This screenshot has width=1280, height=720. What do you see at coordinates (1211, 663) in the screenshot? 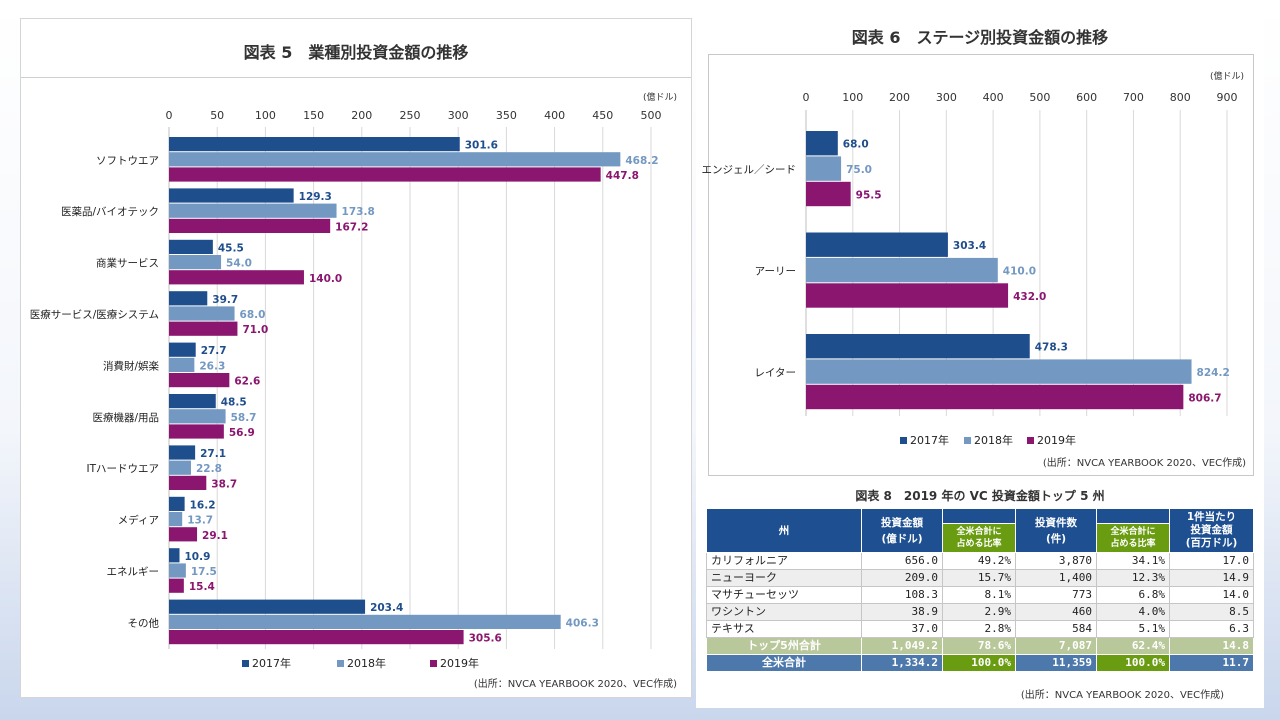
I see `value-cell: 11.7` at bounding box center [1211, 663].